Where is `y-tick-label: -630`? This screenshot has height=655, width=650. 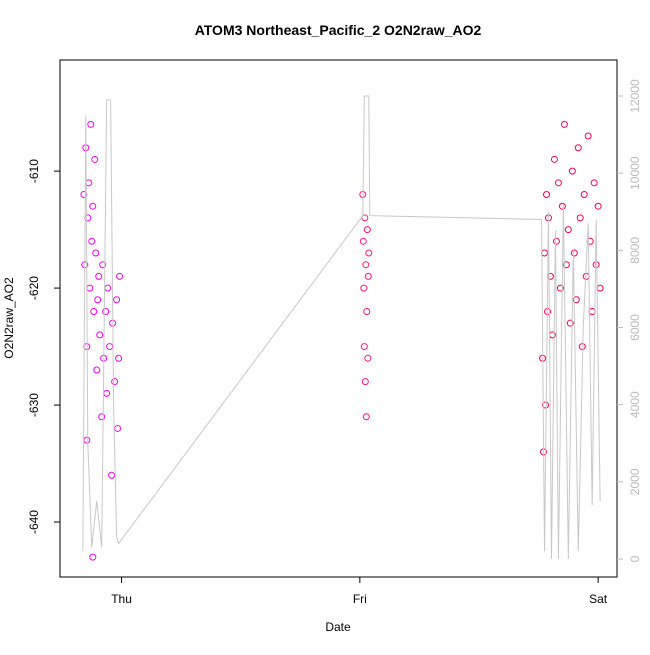
y-tick-label: -630 is located at coordinates (34, 405).